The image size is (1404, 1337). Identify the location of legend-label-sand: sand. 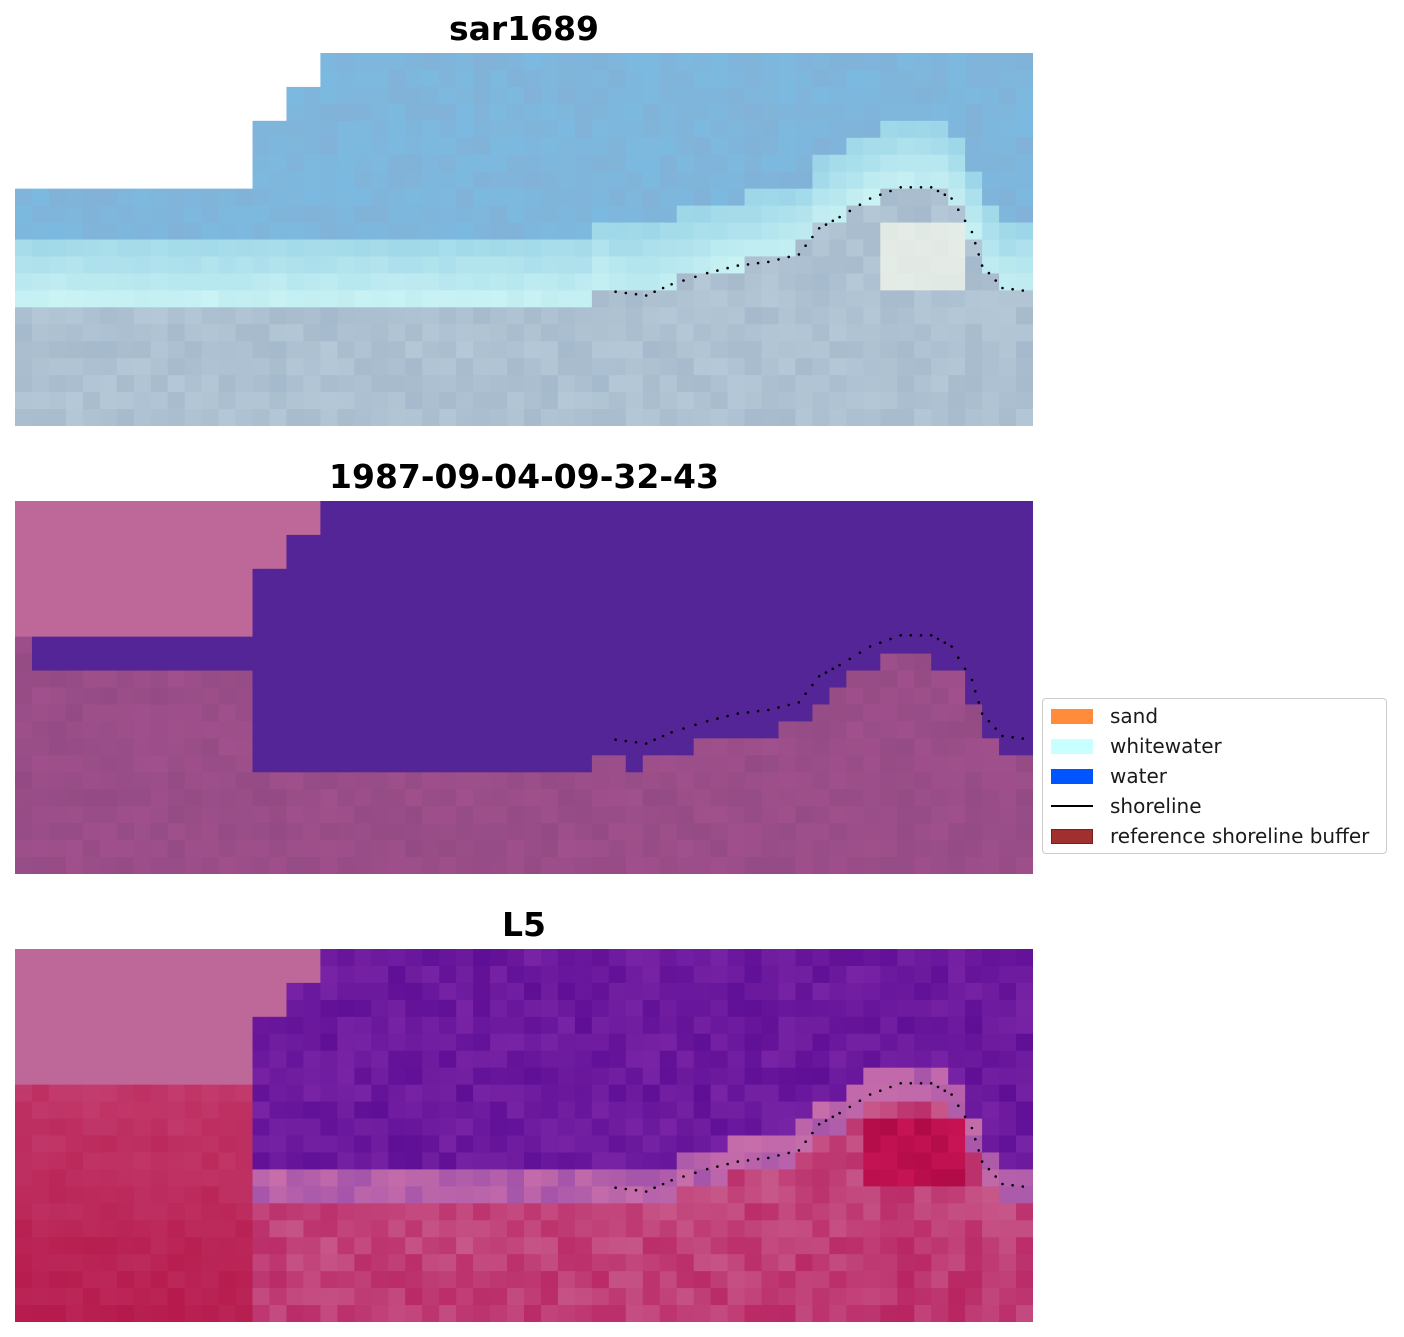
(1134, 716).